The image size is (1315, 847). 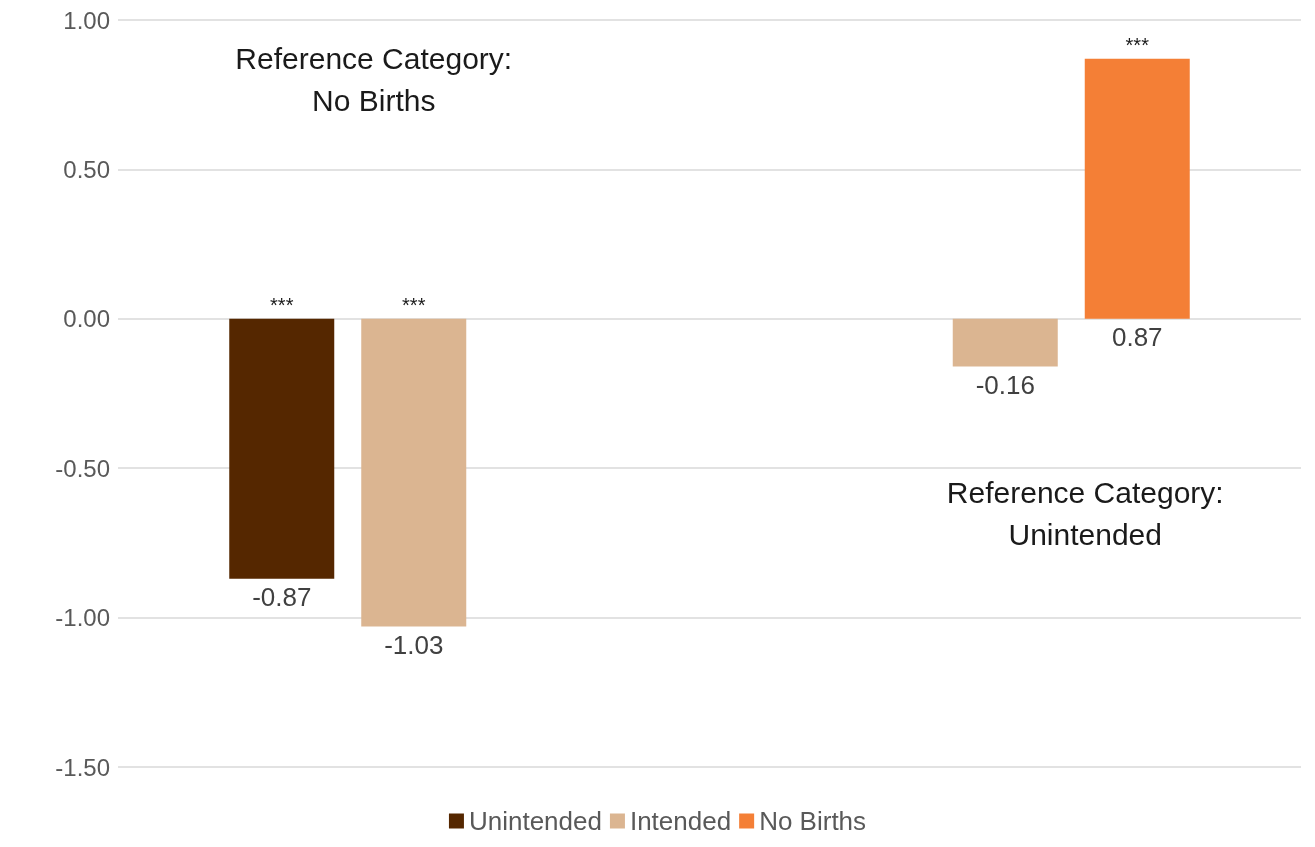 What do you see at coordinates (1085, 513) in the screenshot?
I see `annotation: Reference Category: Unintended` at bounding box center [1085, 513].